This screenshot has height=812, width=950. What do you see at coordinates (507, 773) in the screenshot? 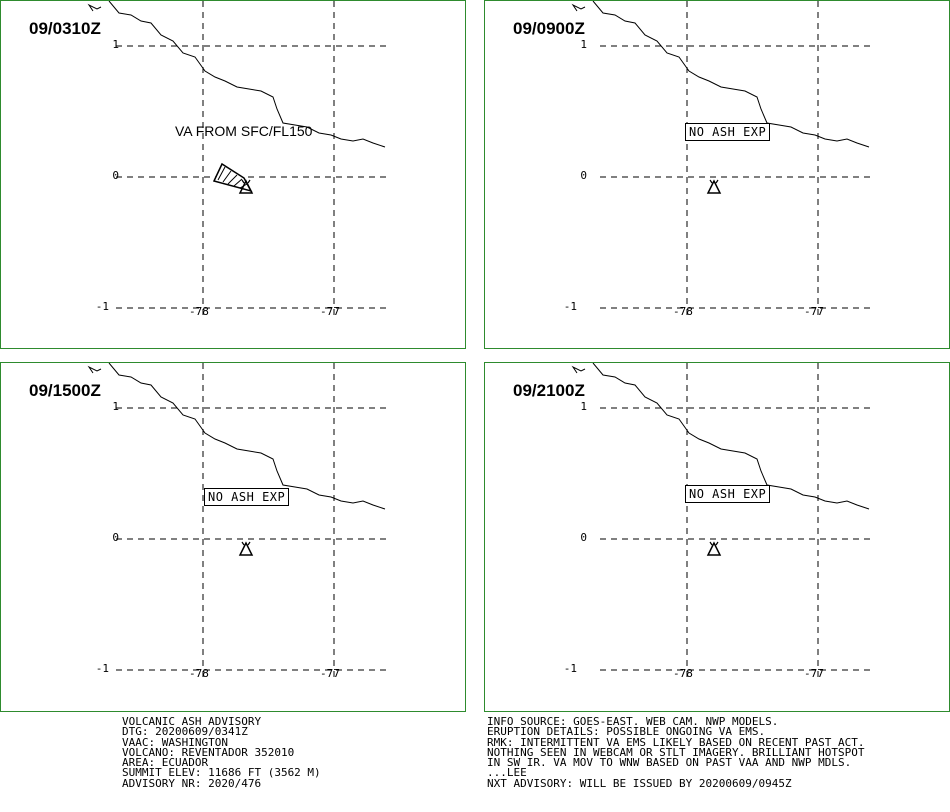
I see `advisory-line: ...LEE` at bounding box center [507, 773].